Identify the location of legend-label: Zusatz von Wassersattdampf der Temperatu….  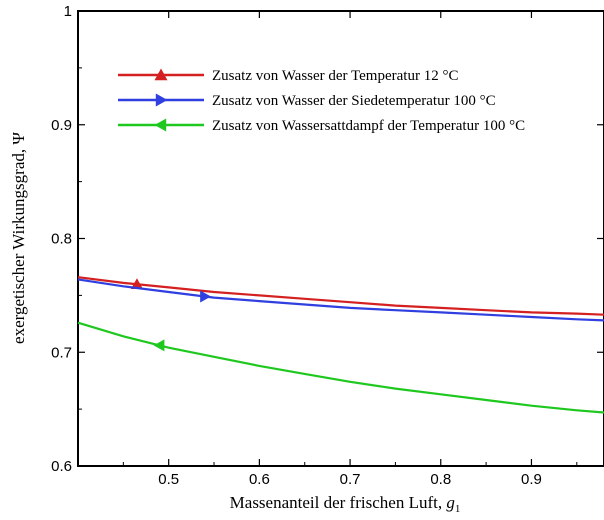
(368, 126).